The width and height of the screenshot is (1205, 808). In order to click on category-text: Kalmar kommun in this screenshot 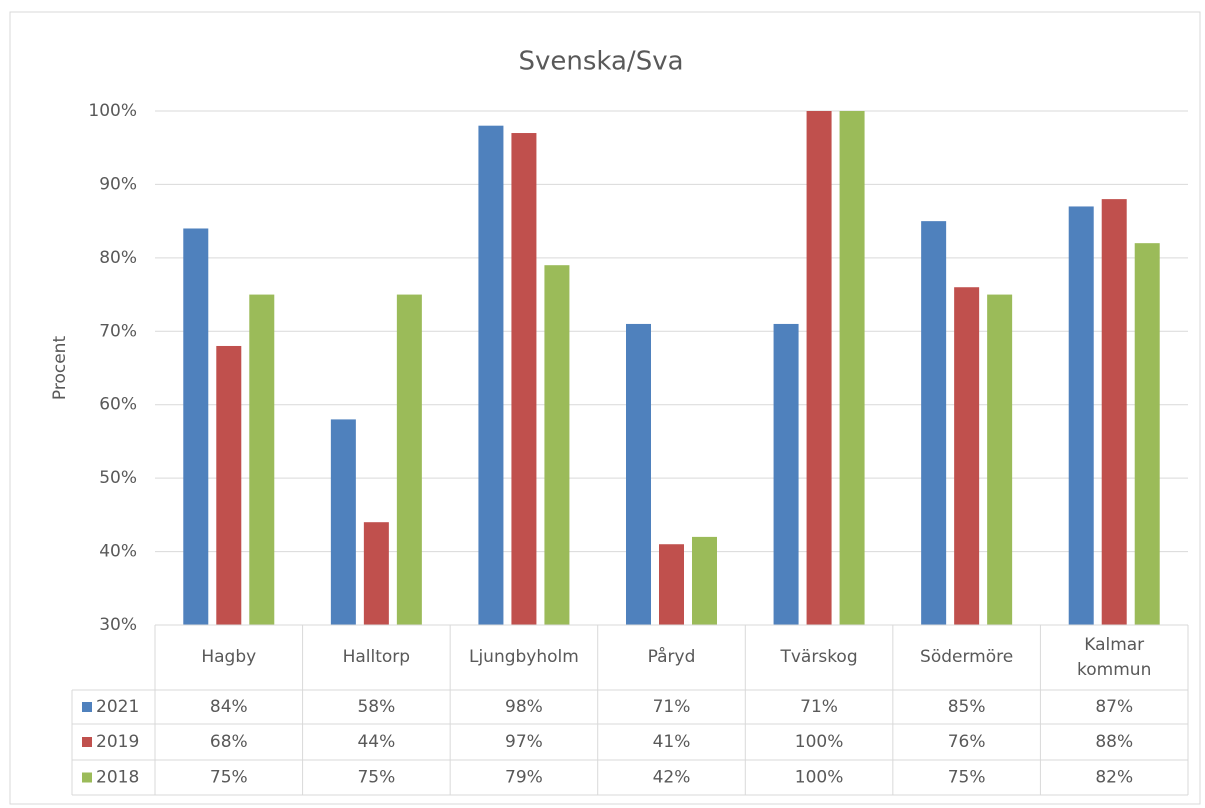, I will do `click(1114, 657)`.